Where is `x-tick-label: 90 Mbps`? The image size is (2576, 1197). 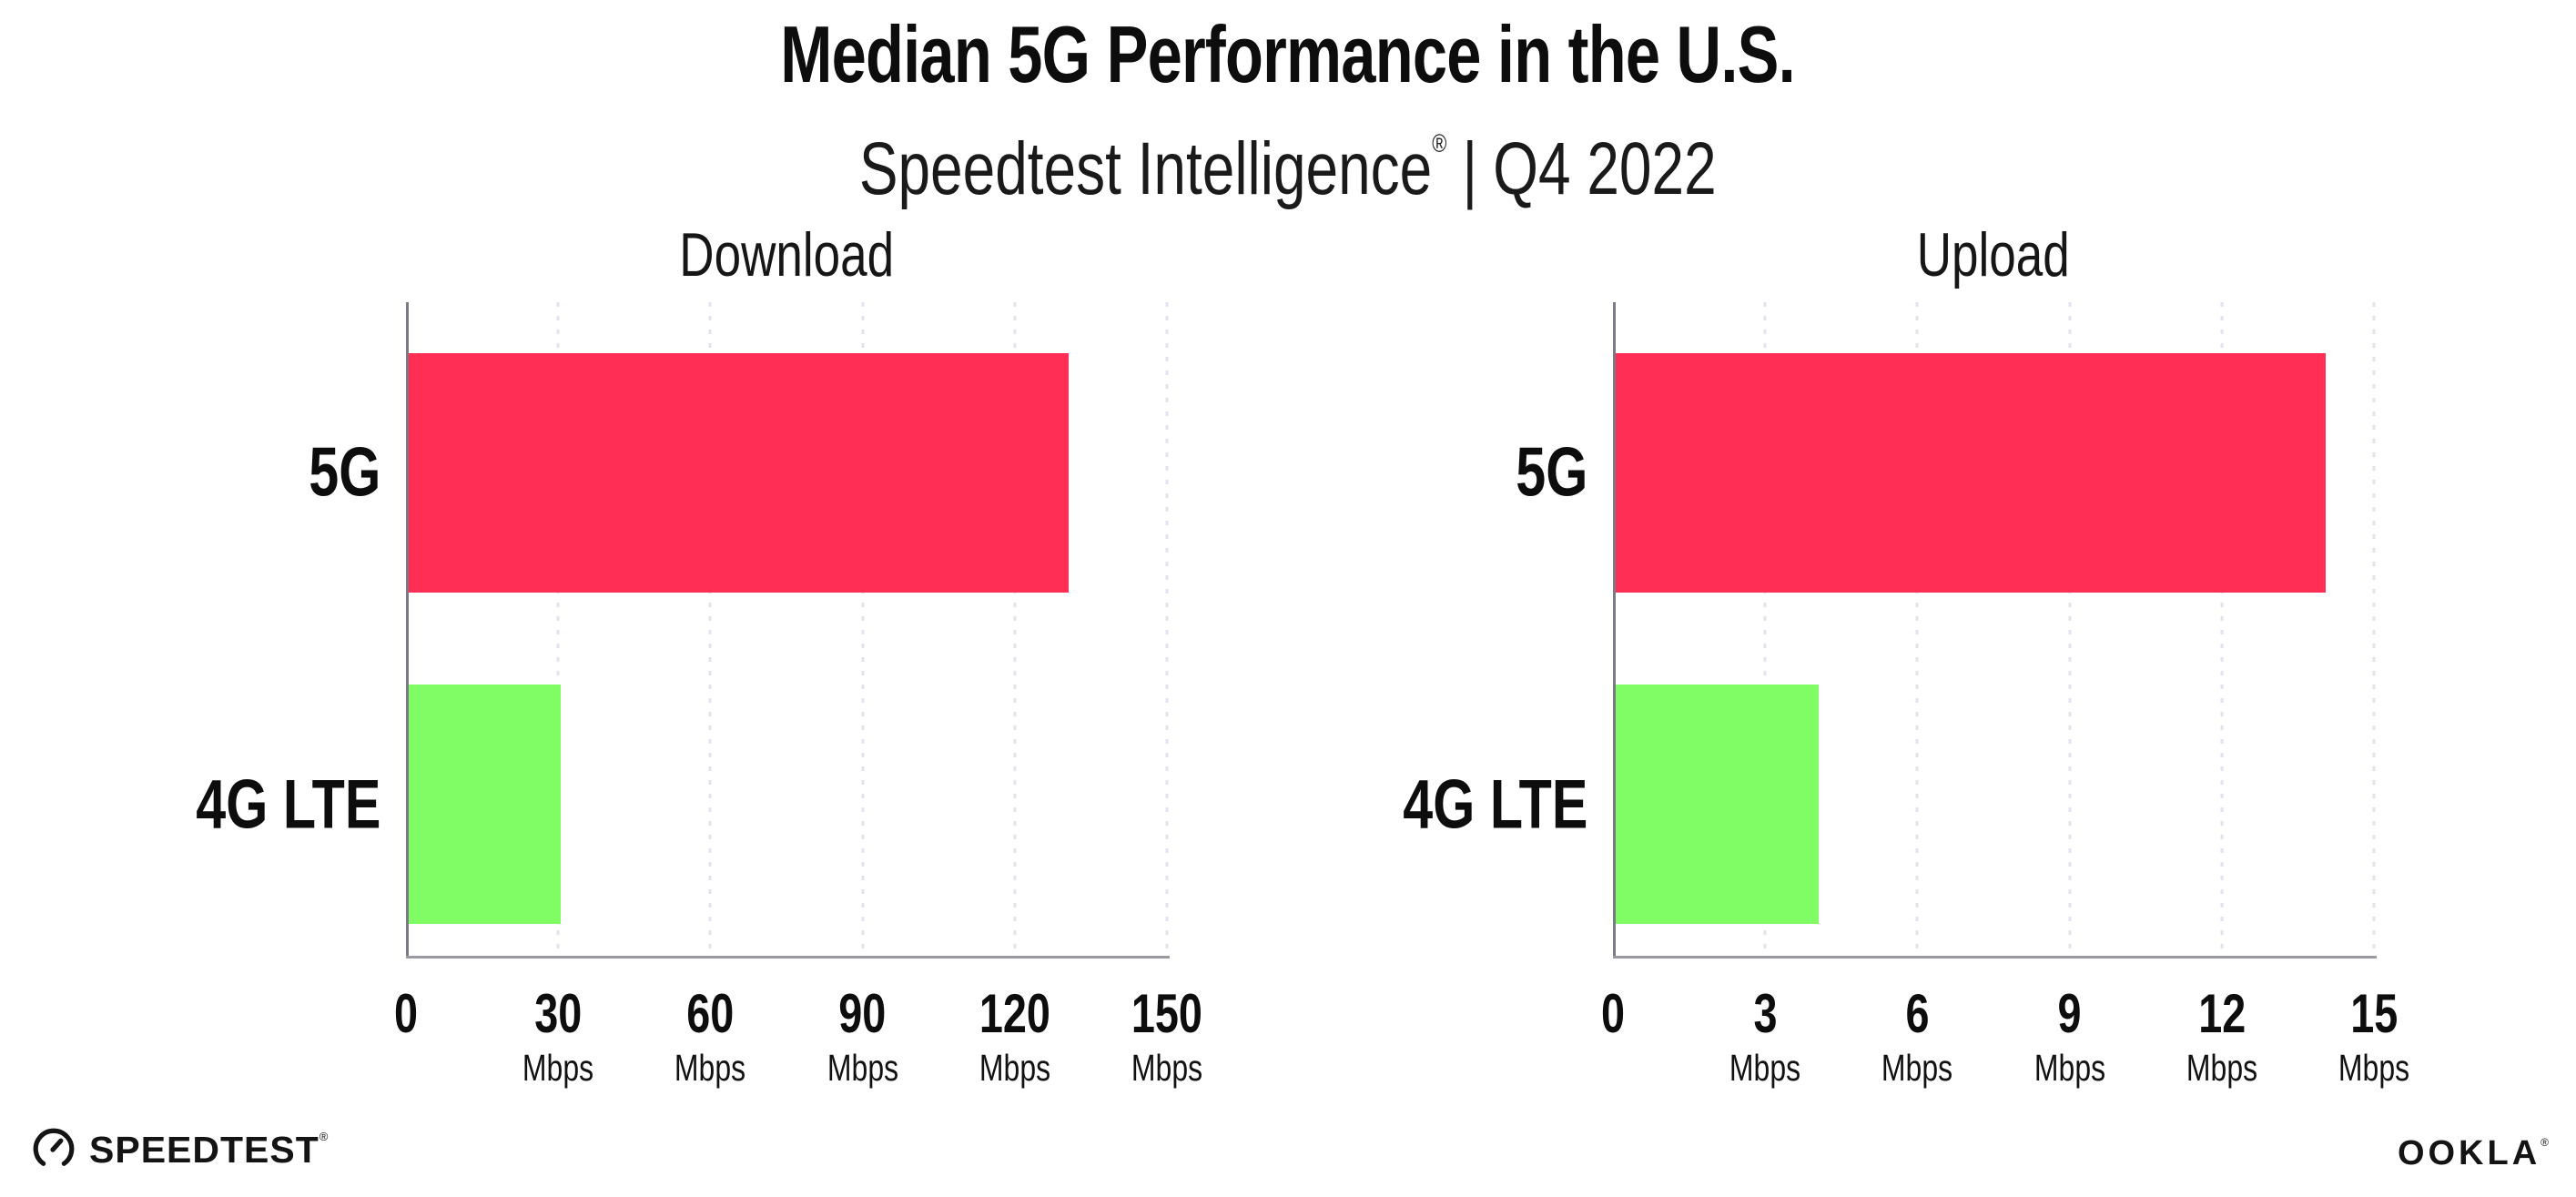
x-tick-label: 90 Mbps is located at coordinates (862, 1036).